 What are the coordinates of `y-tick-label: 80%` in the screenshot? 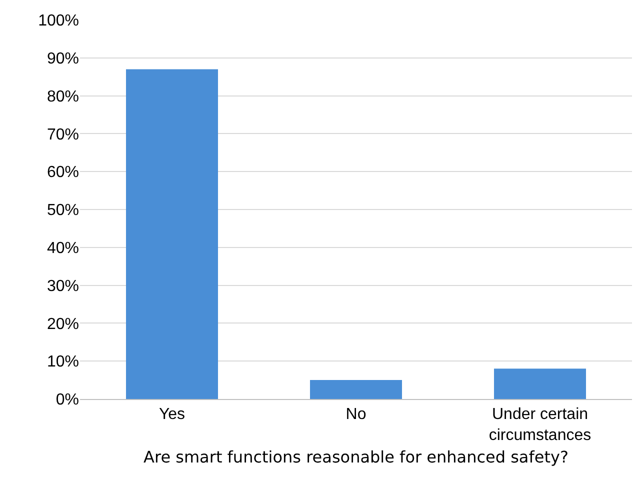 It's located at (62, 97).